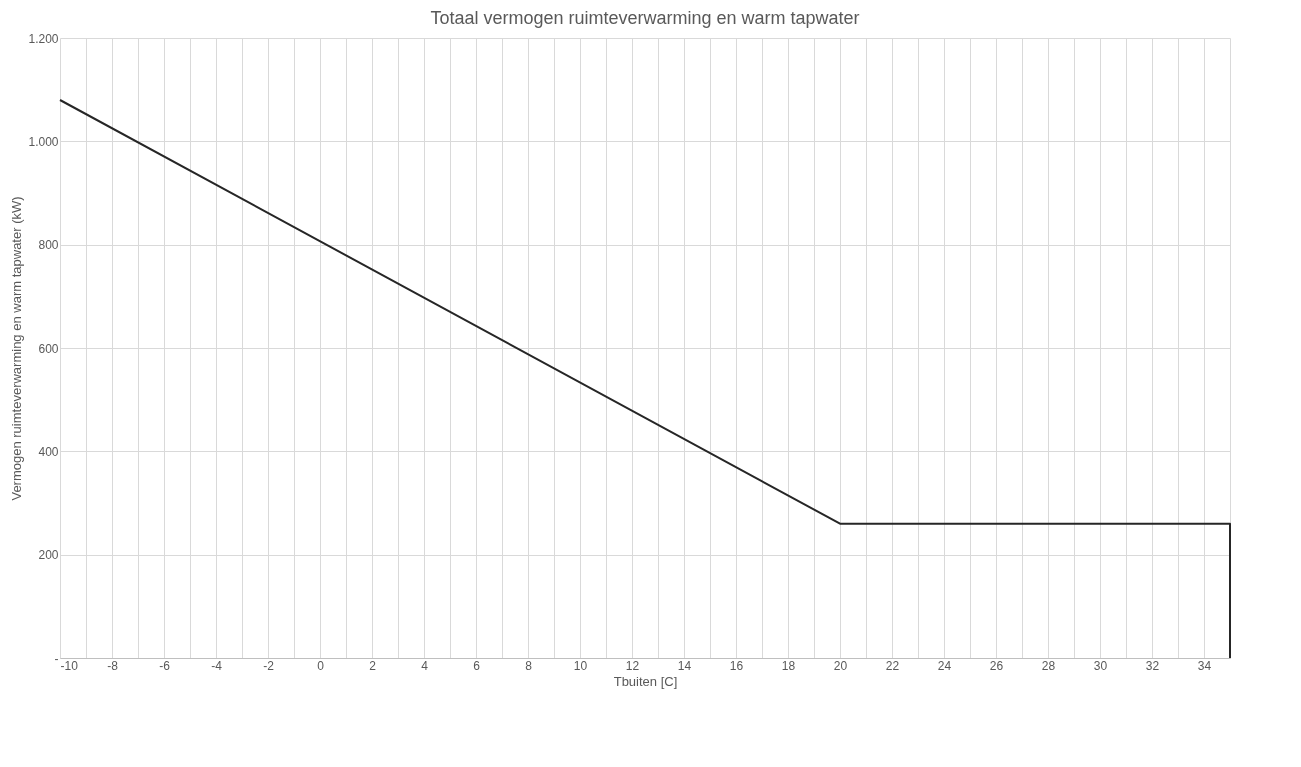  I want to click on x-tick-label: 2, so click(373, 665).